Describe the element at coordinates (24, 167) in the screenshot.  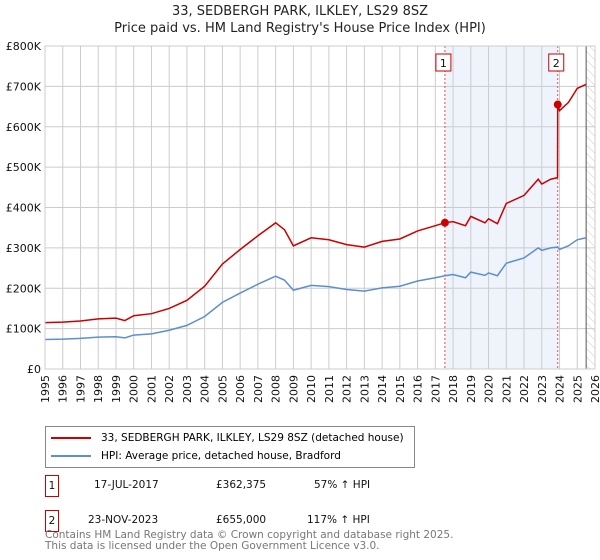
I see `y-tick-label: £500K` at that location.